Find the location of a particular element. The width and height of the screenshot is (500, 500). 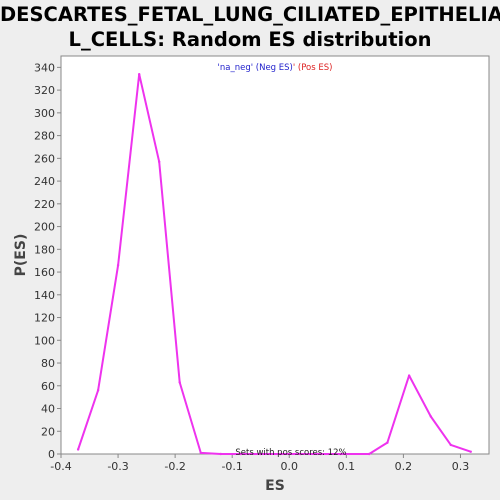

legend-neg-label: (Neg ES) is located at coordinates (273, 68).